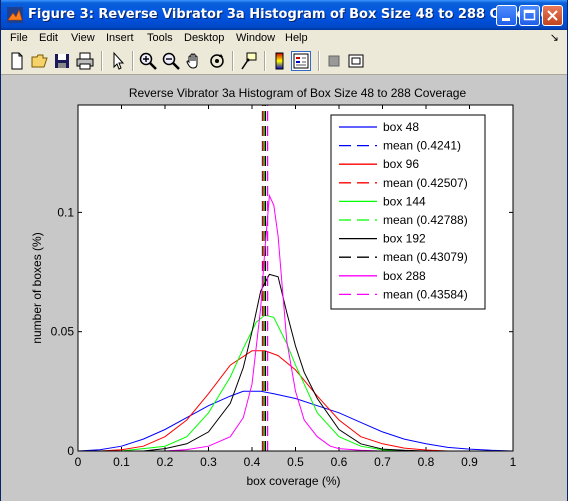 This screenshot has height=501, width=568. I want to click on legend-entry: mean (0.4241), so click(422, 146).